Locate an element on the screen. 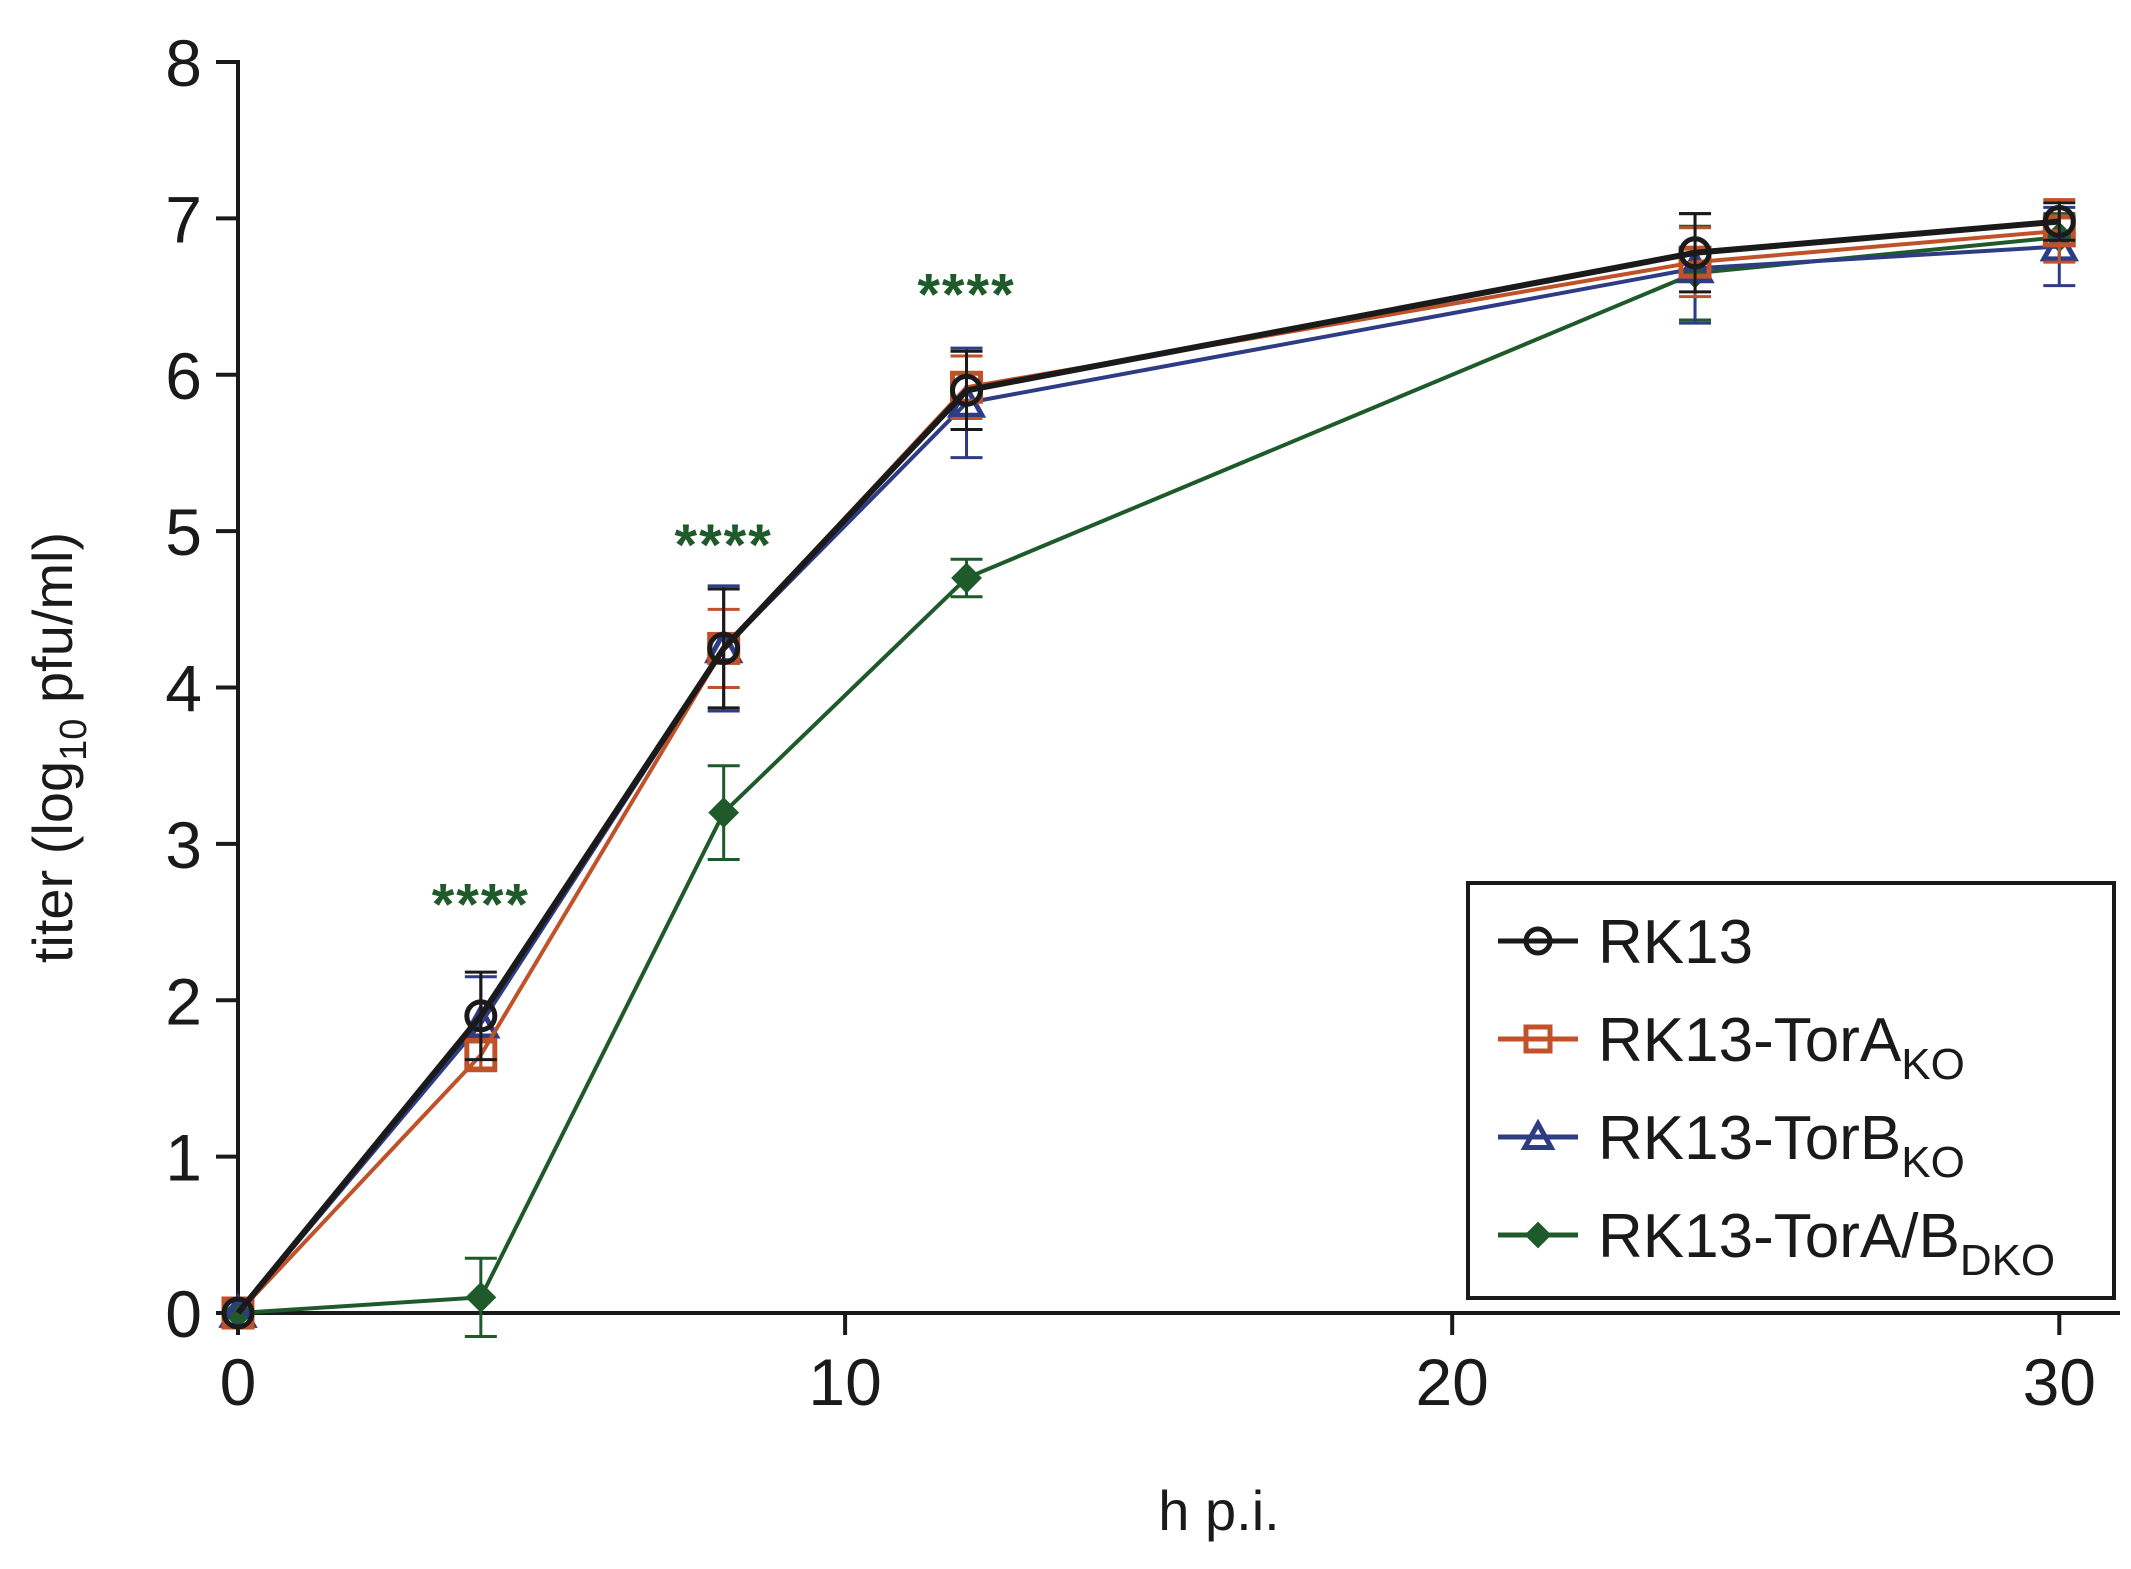 The height and width of the screenshot is (1569, 2131). legend-label: RK13-TorAKO is located at coordinates (1781, 1047).